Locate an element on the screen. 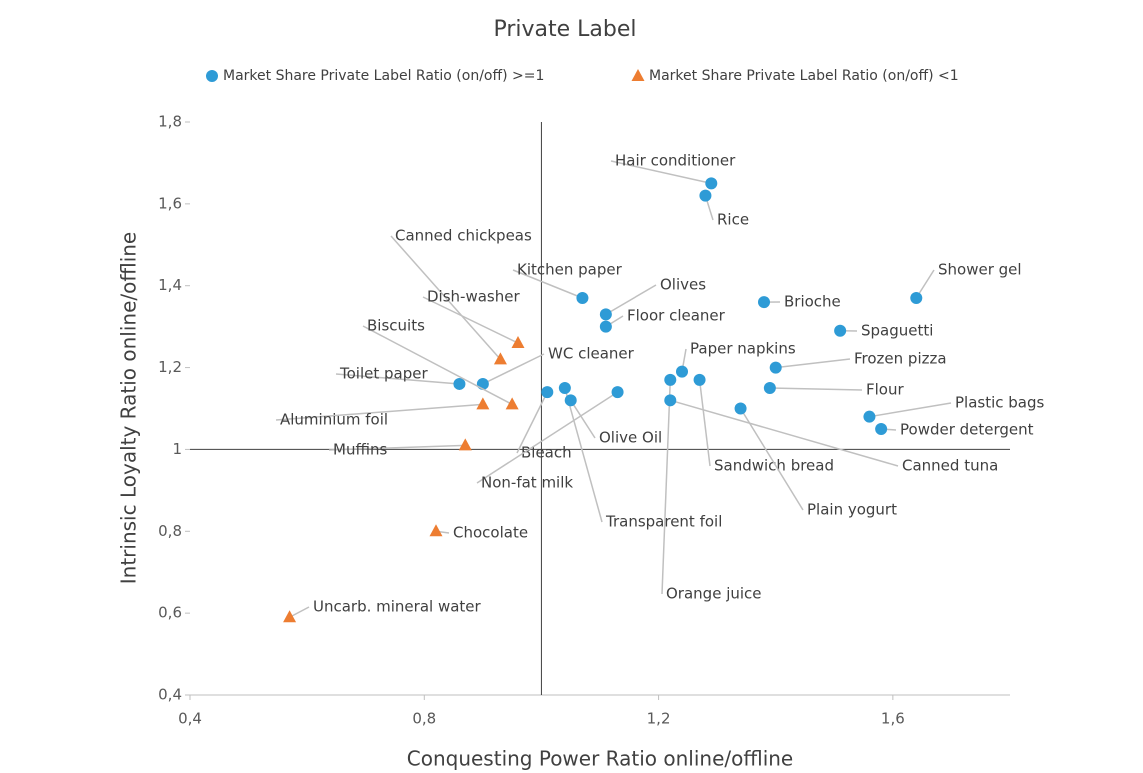 The image size is (1143, 773). data-label: Paper napkins is located at coordinates (743, 349).